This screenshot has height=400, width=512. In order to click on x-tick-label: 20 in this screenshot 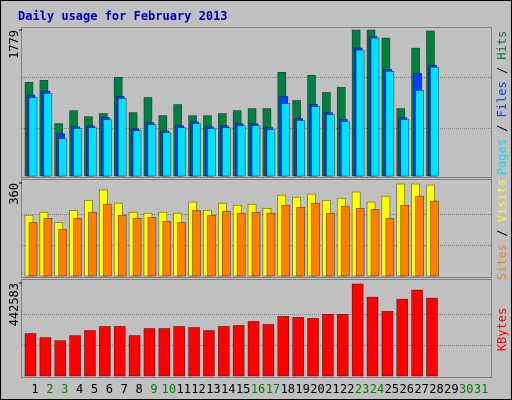, I will do `click(317, 389)`.